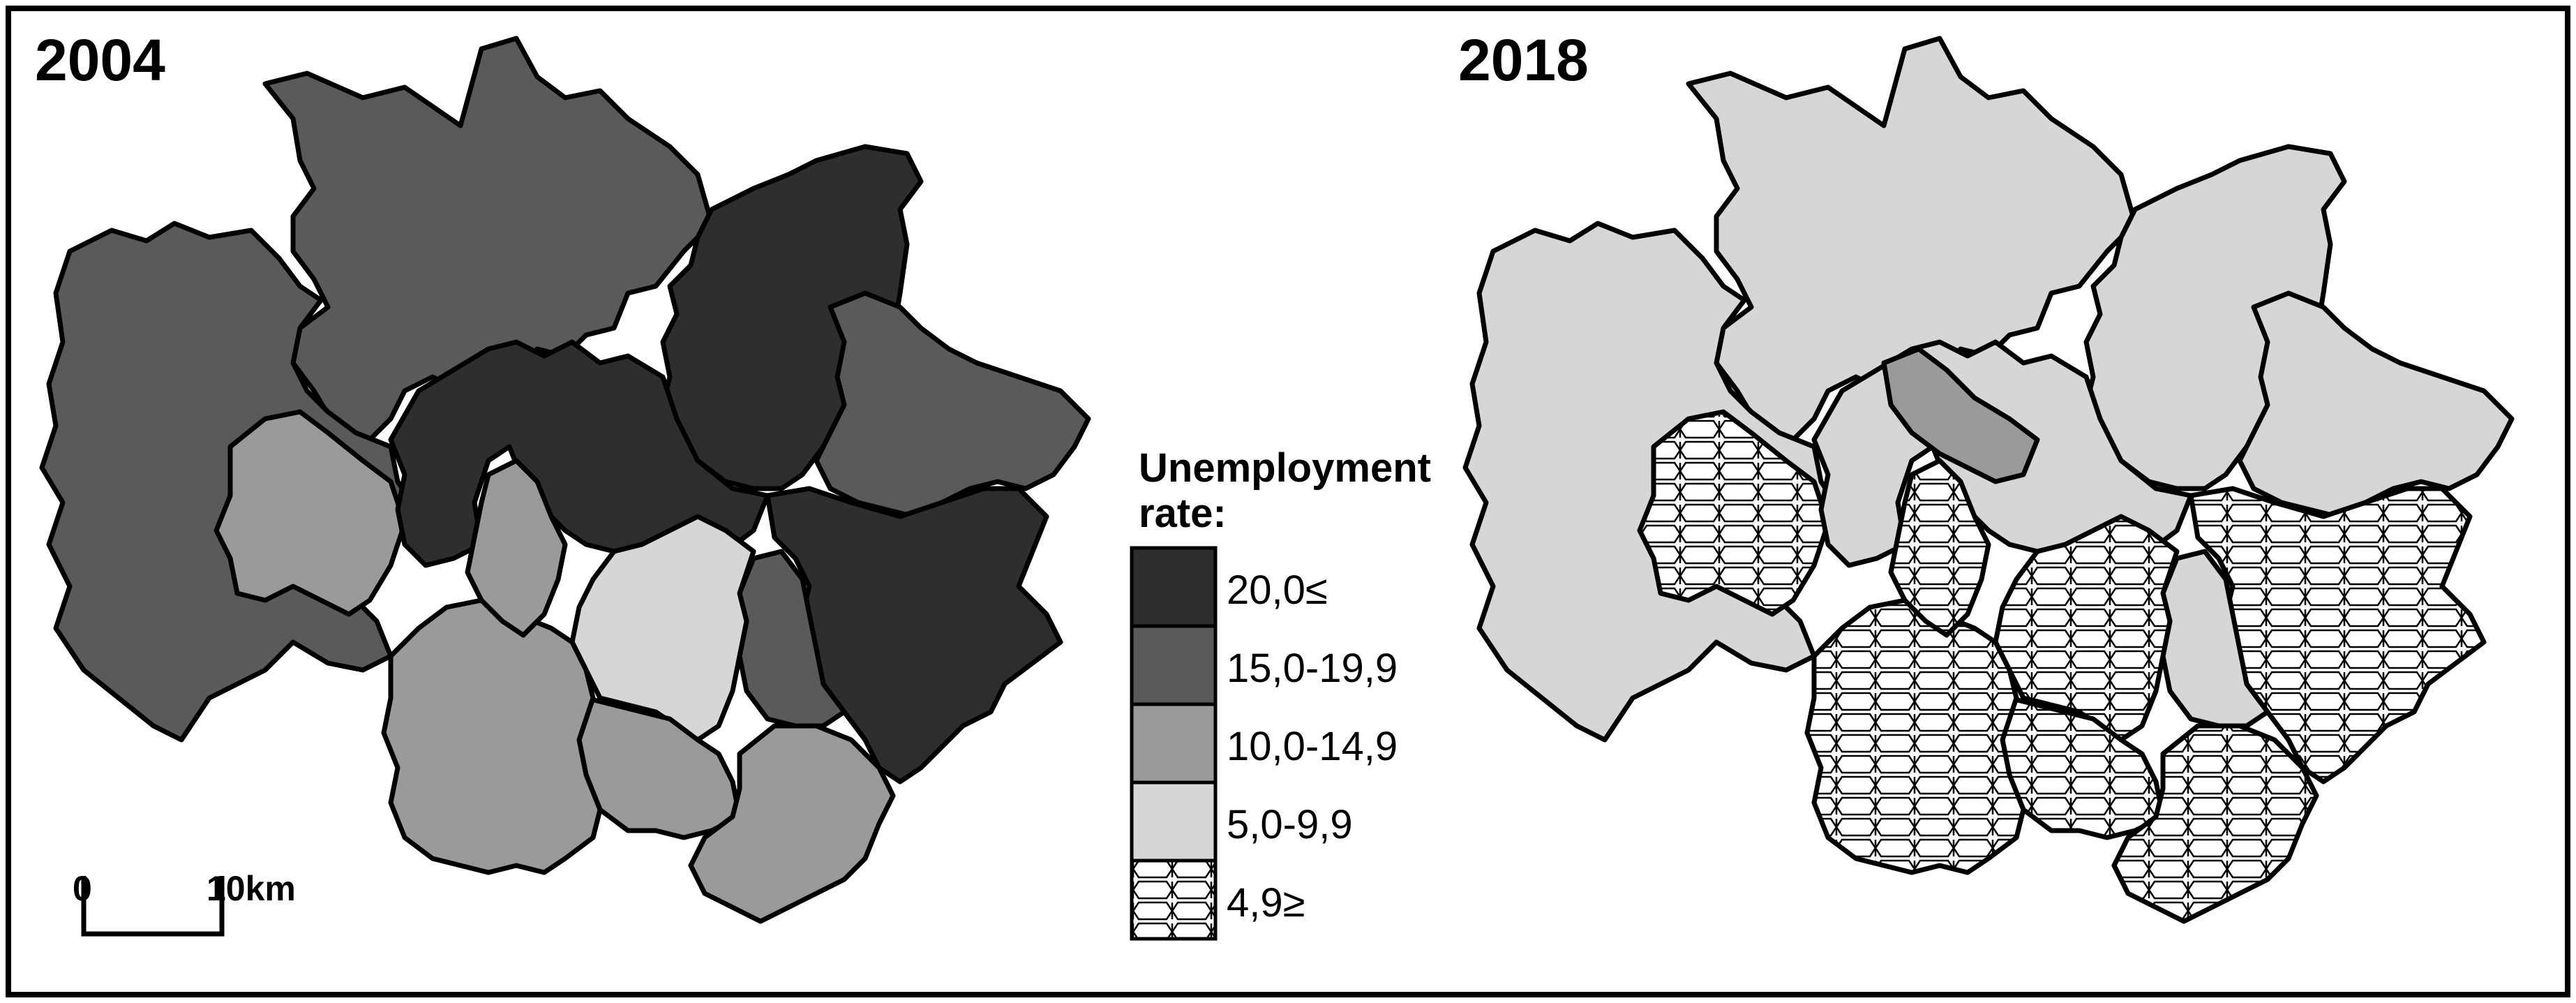 This screenshot has height=1003, width=2576. What do you see at coordinates (1266, 903) in the screenshot?
I see `legend-label-5: 4,9≥` at bounding box center [1266, 903].